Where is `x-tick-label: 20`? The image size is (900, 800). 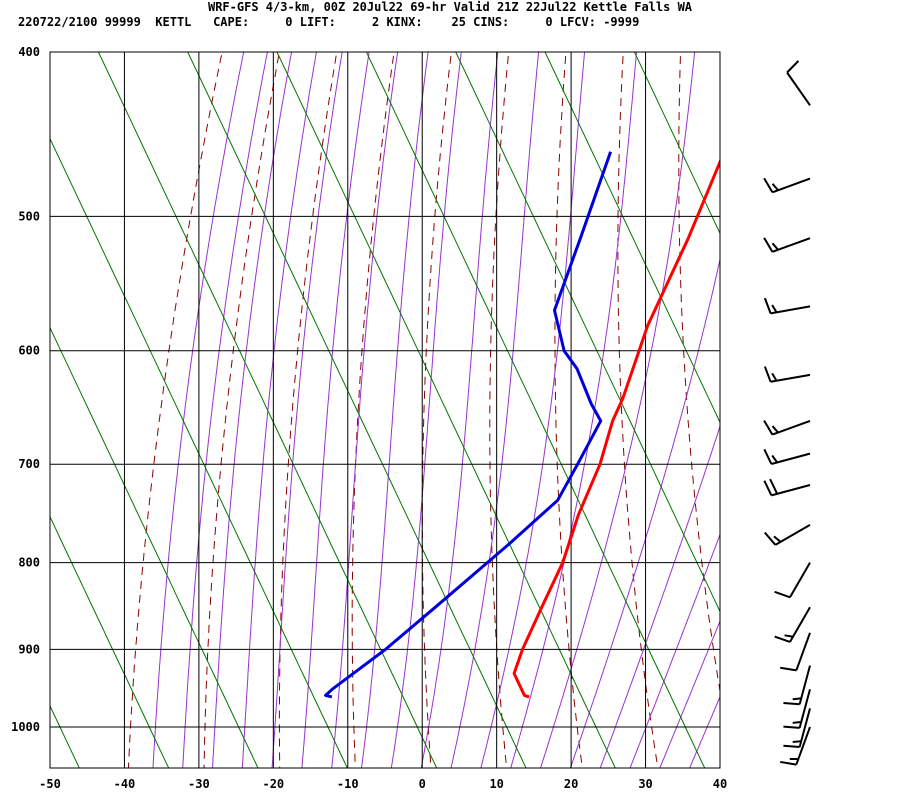
x-tick-label: 20 is located at coordinates (571, 784).